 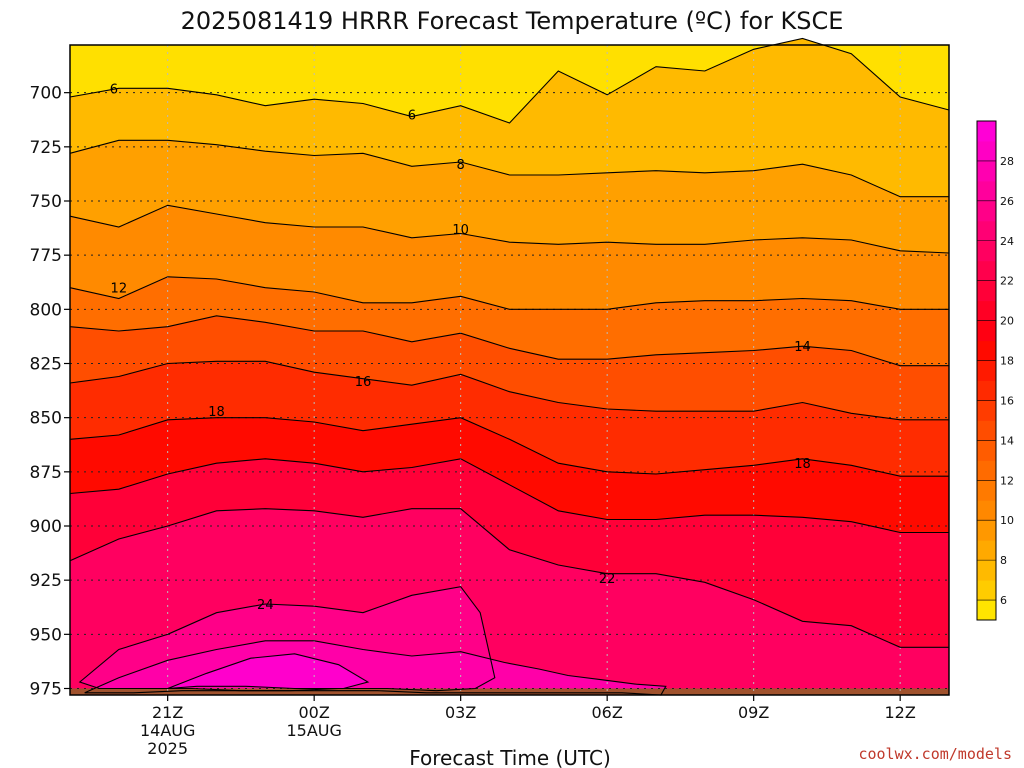 What do you see at coordinates (461, 165) in the screenshot?
I see `isotherm-label-2: 8` at bounding box center [461, 165].